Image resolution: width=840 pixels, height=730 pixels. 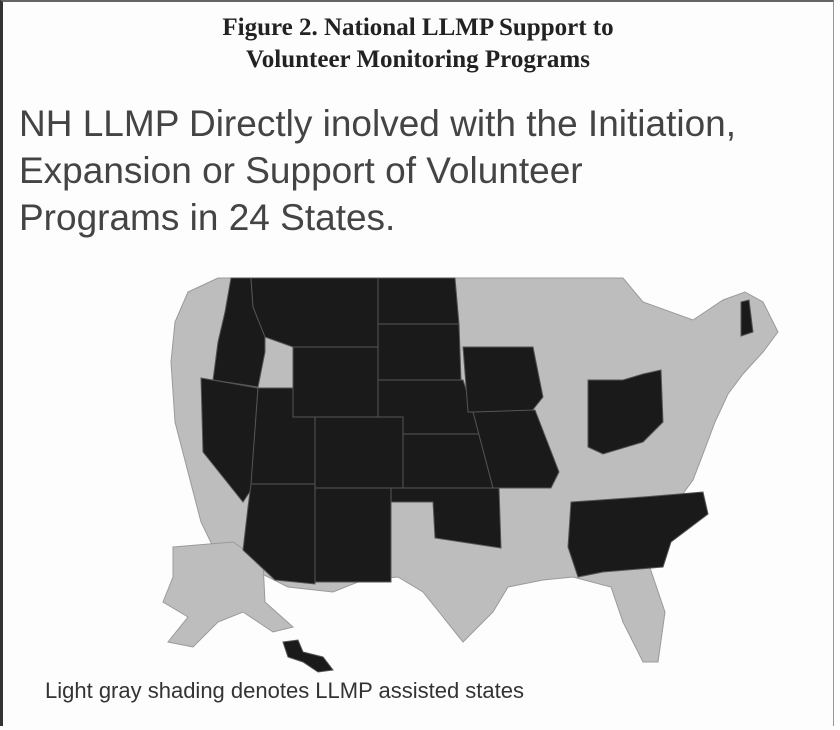 What do you see at coordinates (503, 379) in the screenshot?
I see `iowa` at bounding box center [503, 379].